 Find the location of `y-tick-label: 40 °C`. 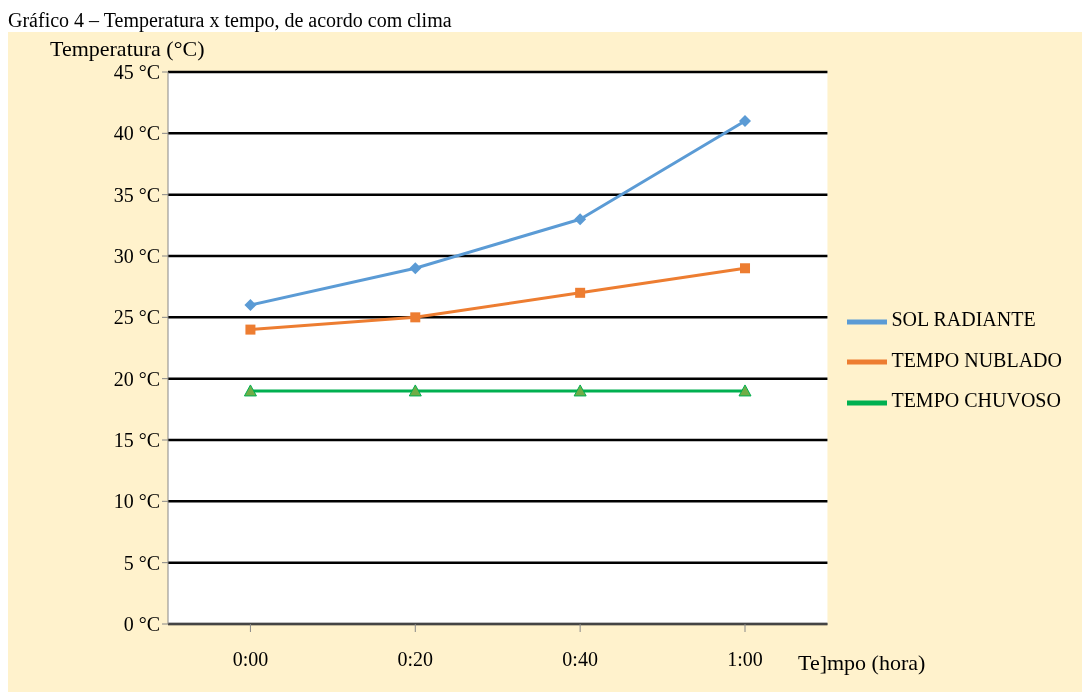

y-tick-label: 40 °C is located at coordinates (136, 133).